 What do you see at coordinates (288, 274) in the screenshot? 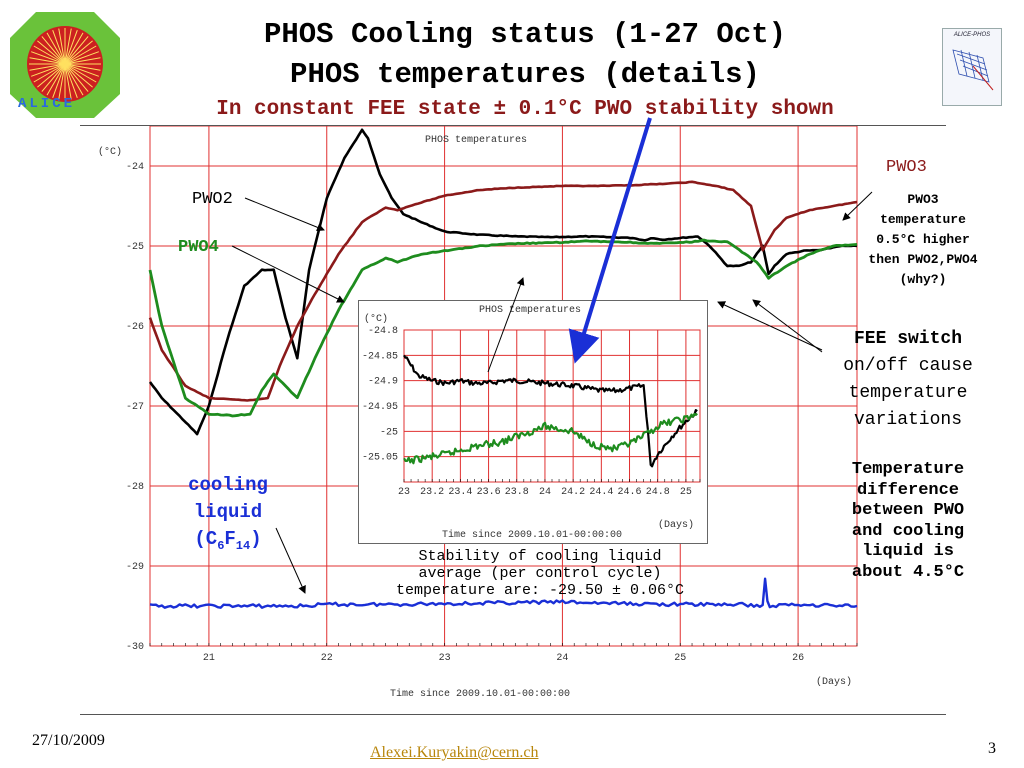
I see `pwo4-pointer` at bounding box center [288, 274].